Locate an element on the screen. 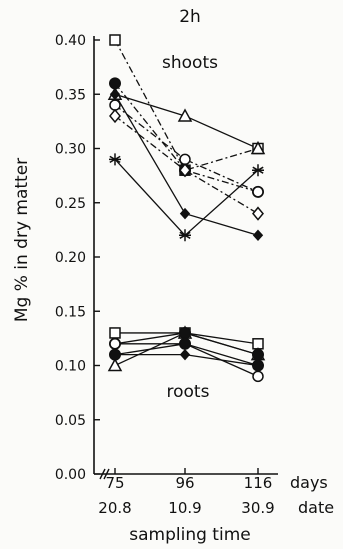 This screenshot has height=549, width=343. y-tick-label: 0.30 is located at coordinates (70, 150).